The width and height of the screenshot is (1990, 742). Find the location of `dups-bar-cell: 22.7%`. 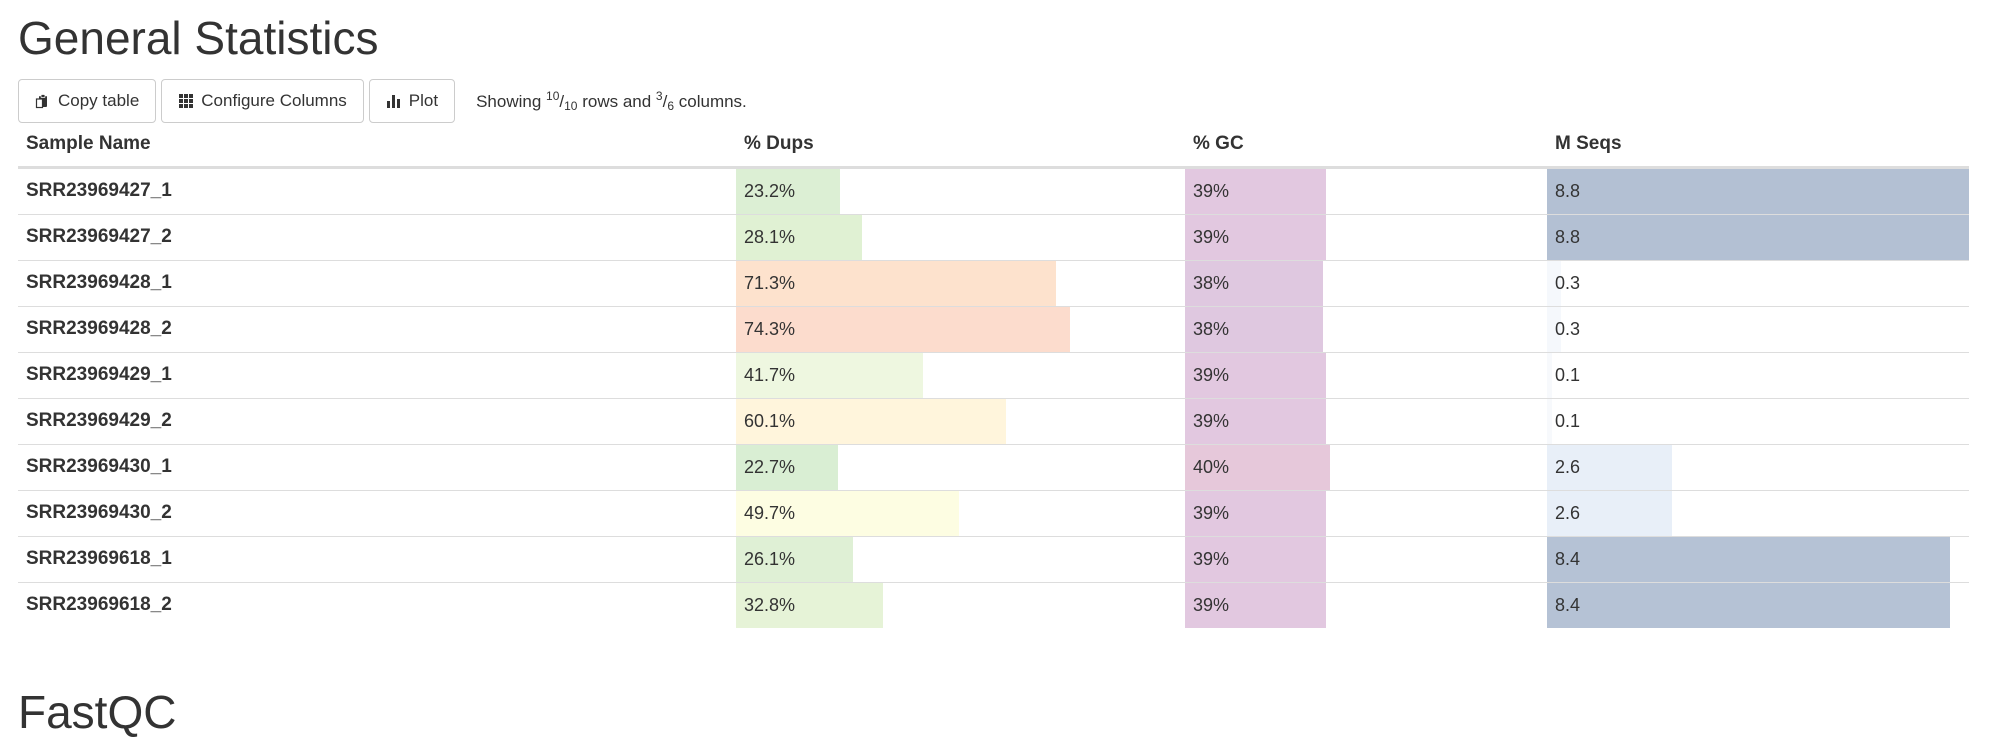

dups-bar-cell: 22.7% is located at coordinates (960, 466).